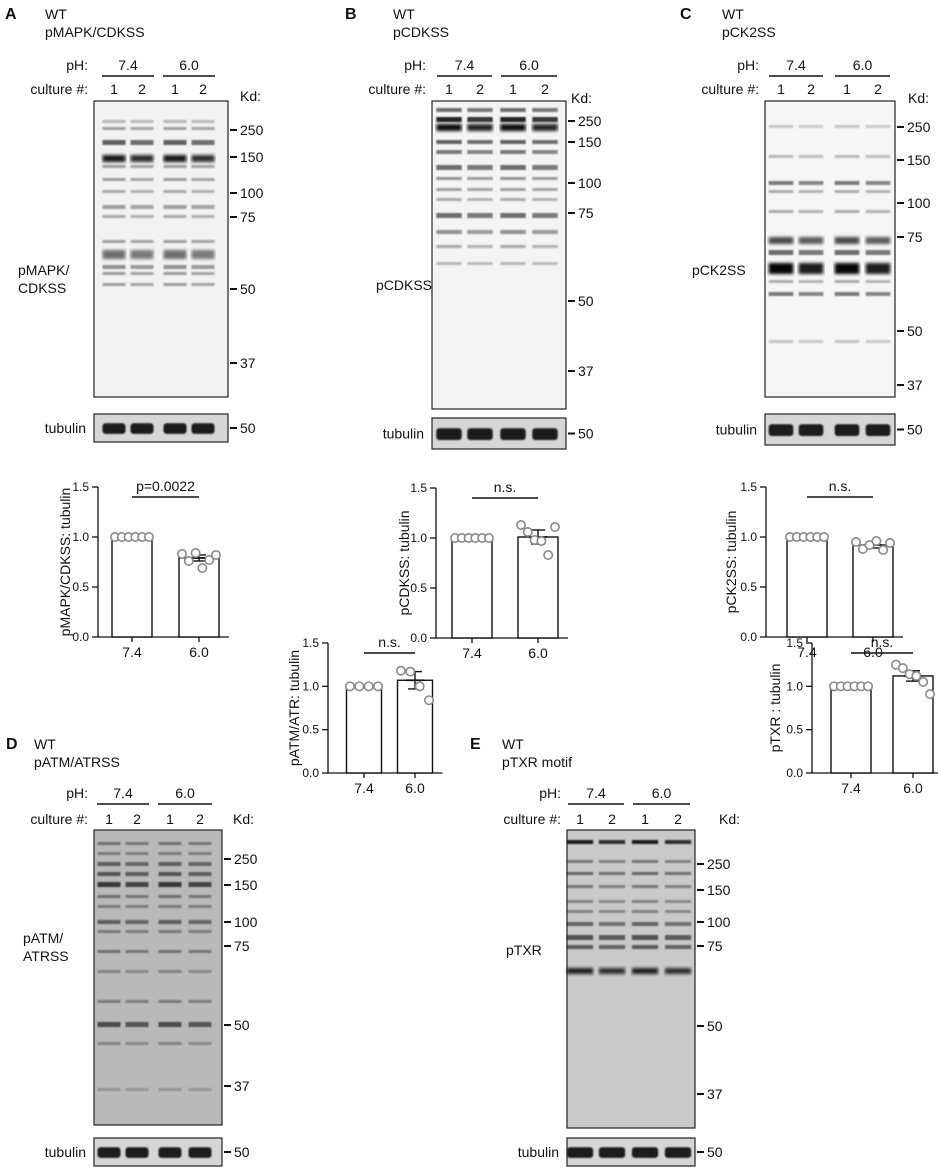 The height and width of the screenshot is (1169, 938). Describe the element at coordinates (404, 285) in the screenshot. I see `blot-antibody-label: pCDKSS` at that location.